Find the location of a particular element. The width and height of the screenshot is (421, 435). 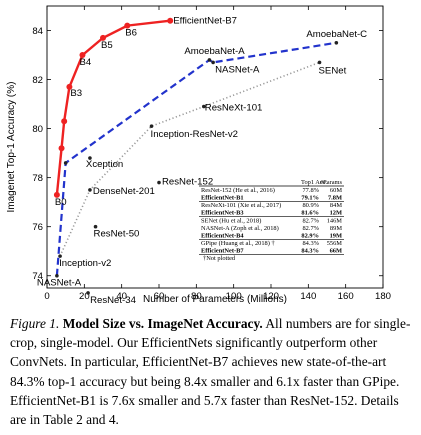

caption-lead: Figure 1. is located at coordinates (35, 323).